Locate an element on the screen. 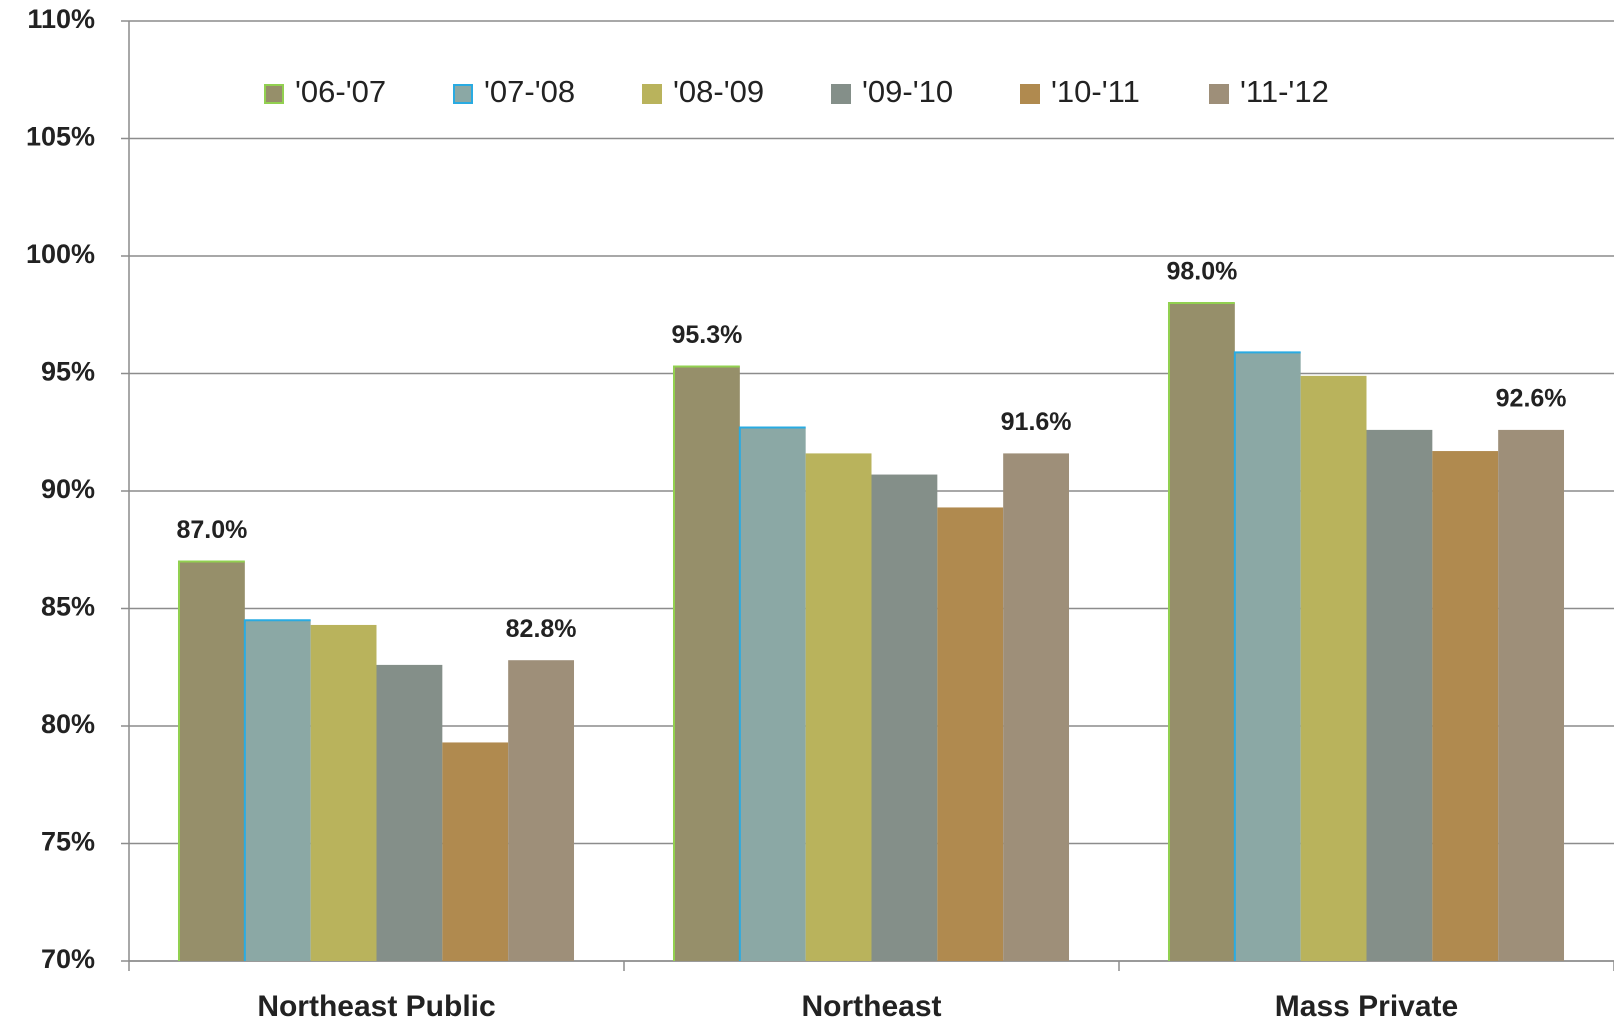 Image resolution: width=1614 pixels, height=1030 pixels. data-label: 82.8% is located at coordinates (541, 629).